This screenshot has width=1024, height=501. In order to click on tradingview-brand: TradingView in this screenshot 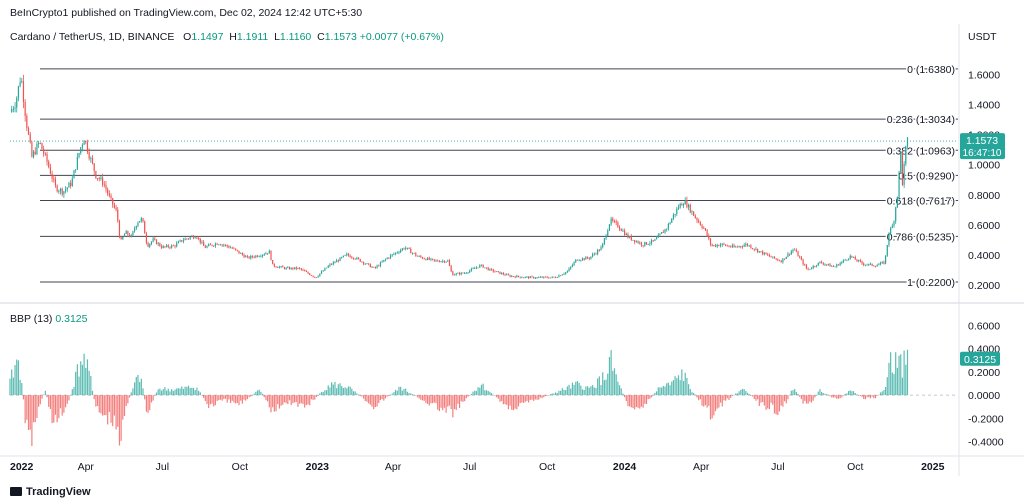, I will do `click(50, 492)`.